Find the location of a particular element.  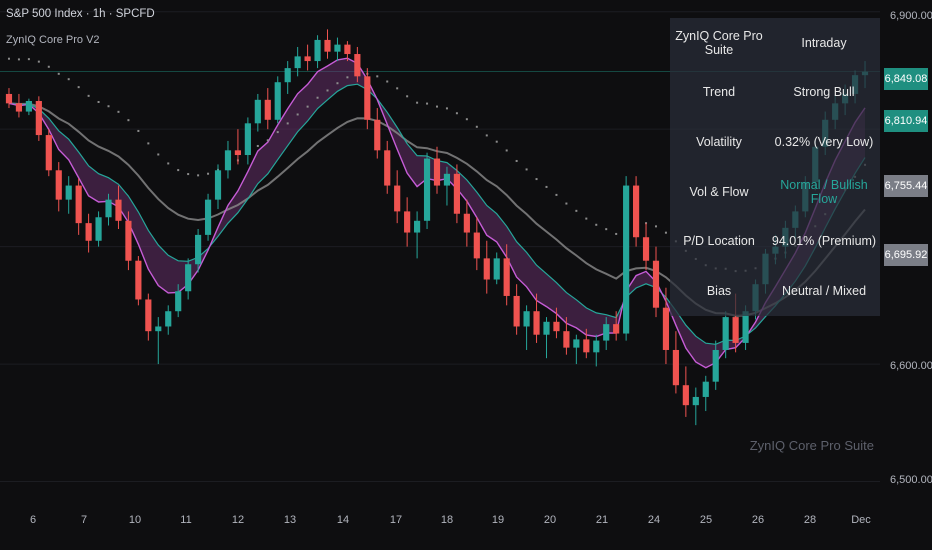

indicator-title: ZynIQ Core Pro V2 is located at coordinates (53, 40).